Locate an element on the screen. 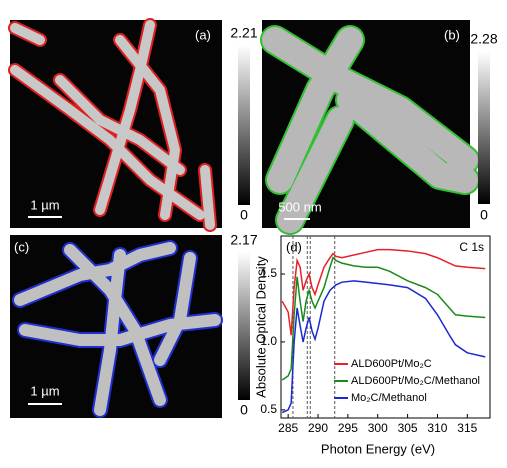 The image size is (507, 468). colorbar-max: 2.21 is located at coordinates (243, 33).